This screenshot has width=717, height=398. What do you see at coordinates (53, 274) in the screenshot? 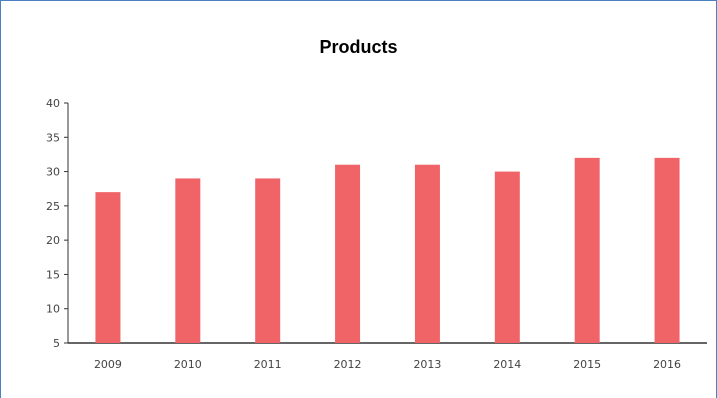
I see `y-tick-label: 15` at bounding box center [53, 274].